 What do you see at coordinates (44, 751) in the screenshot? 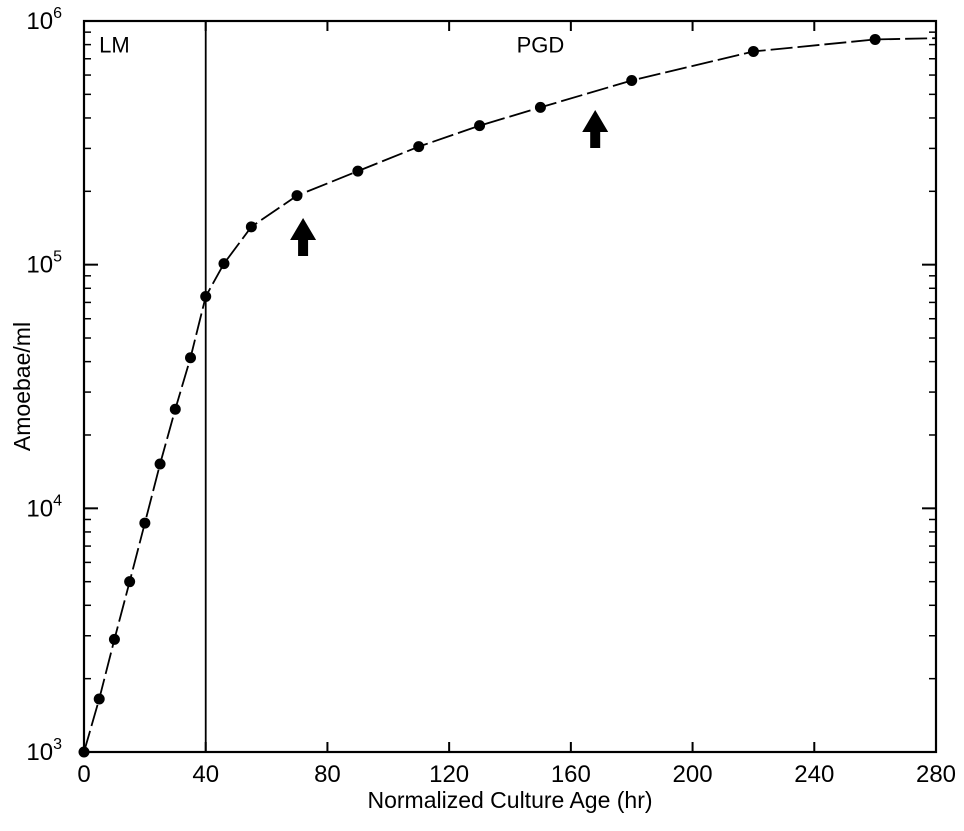
I see `y-tick-label: 10³` at bounding box center [44, 751].